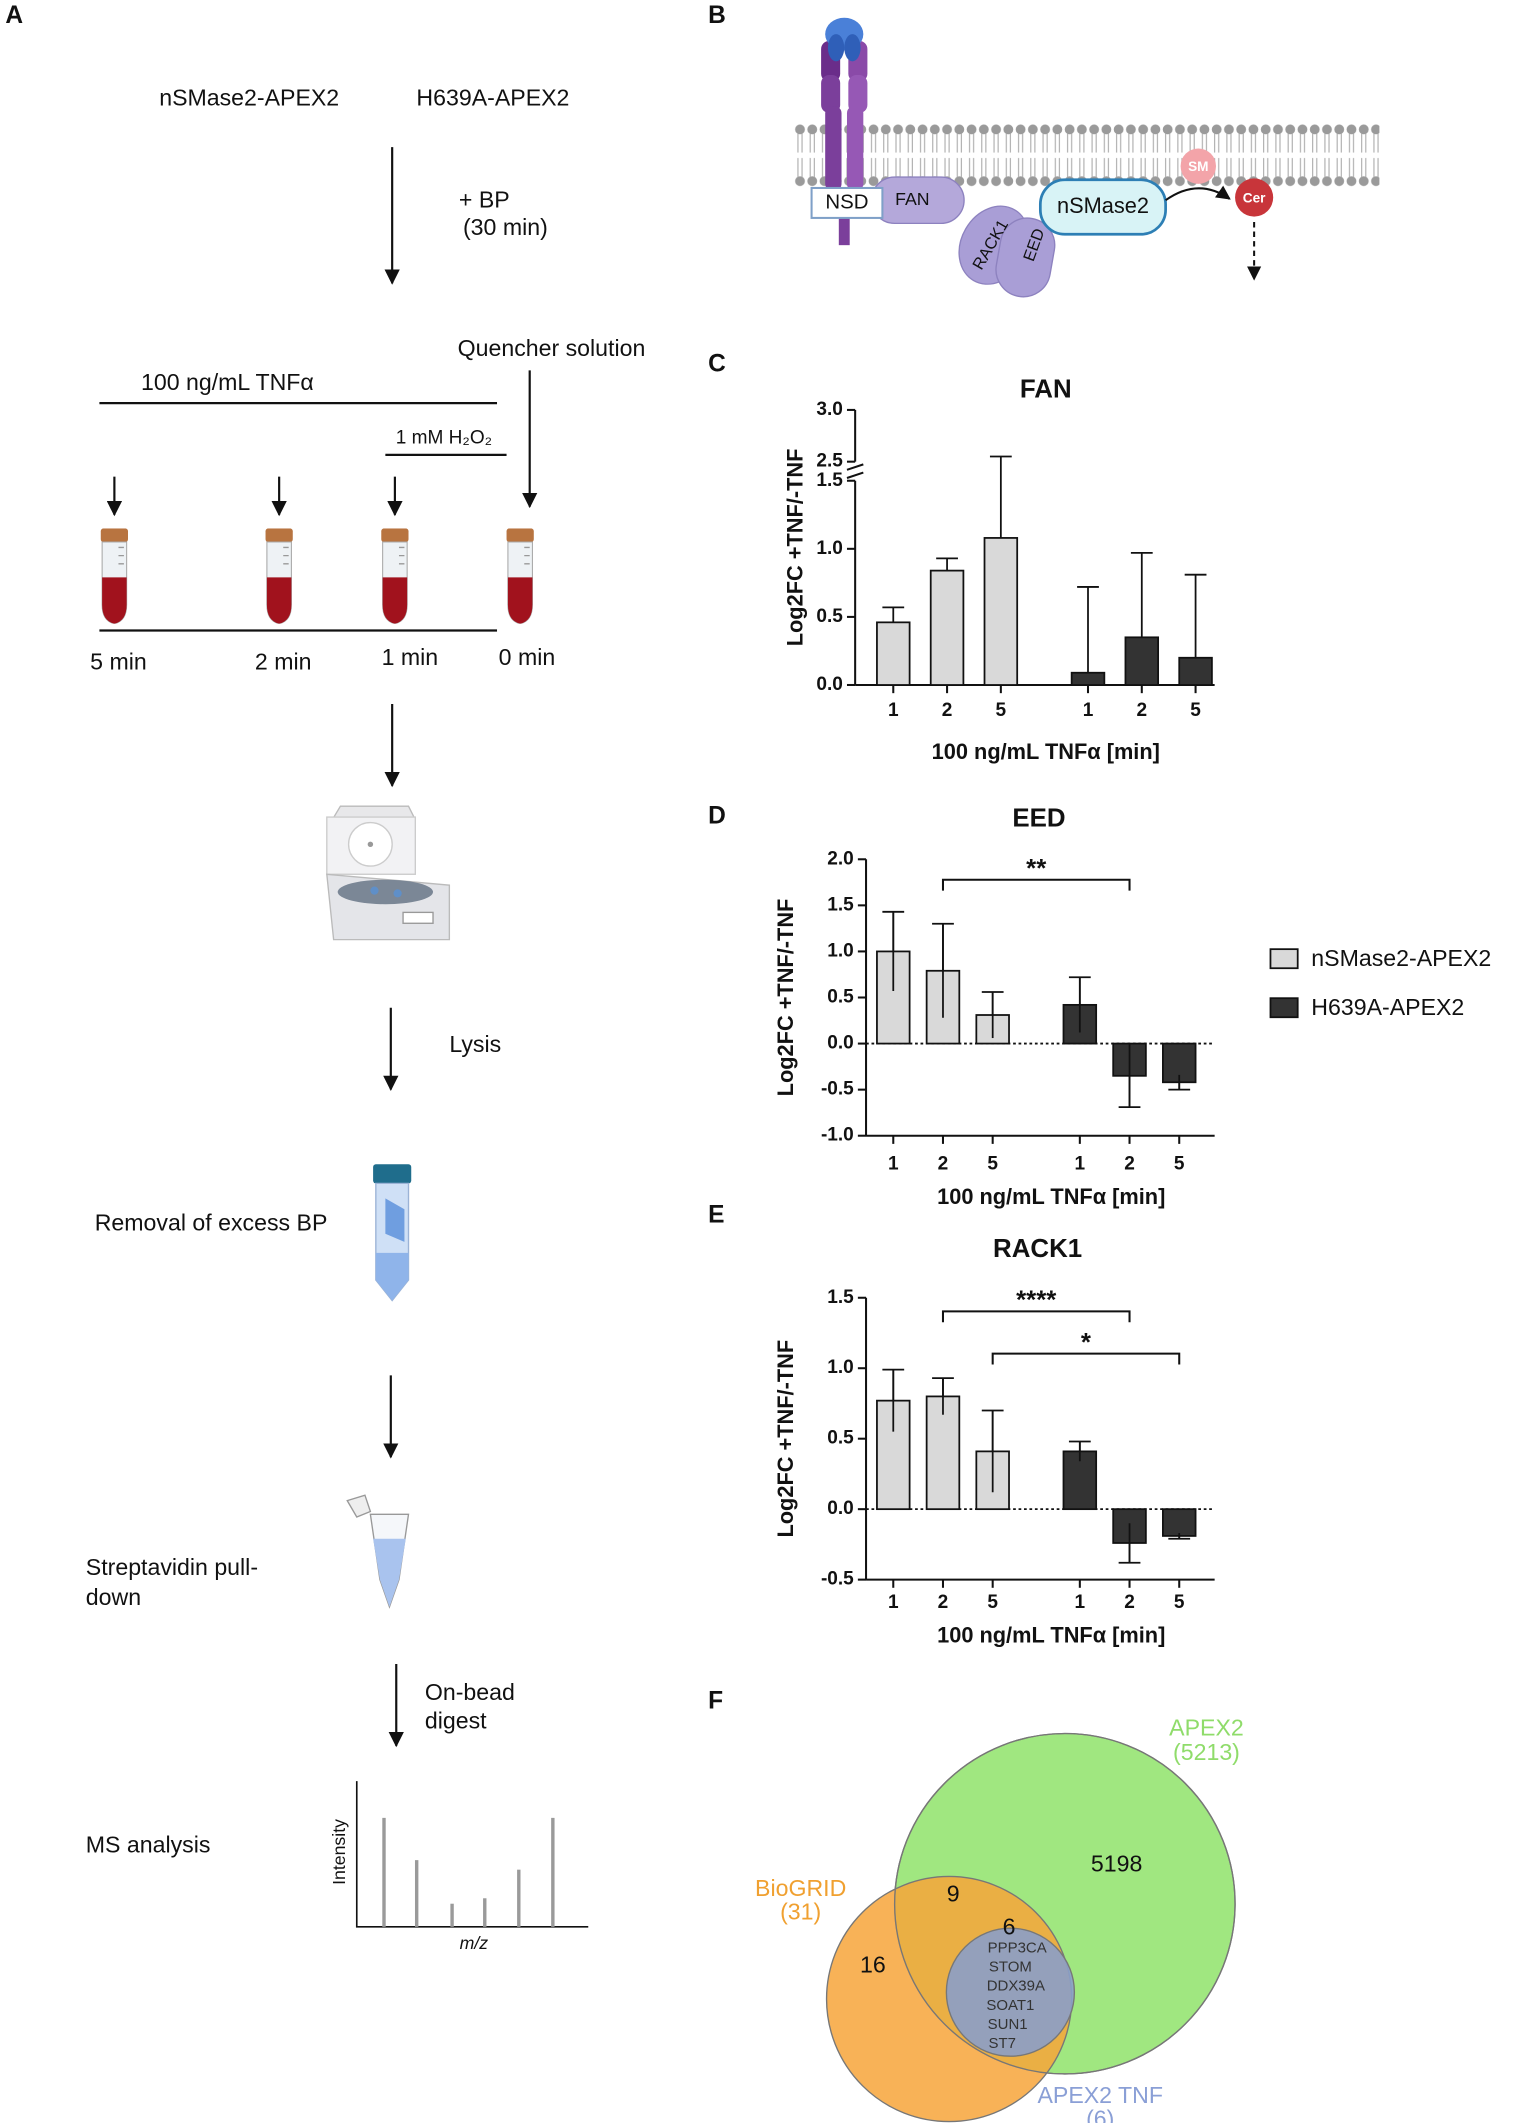 The height and width of the screenshot is (2123, 1536). What do you see at coordinates (1016, 1986) in the screenshot?
I see `gene: DDX39A` at bounding box center [1016, 1986].